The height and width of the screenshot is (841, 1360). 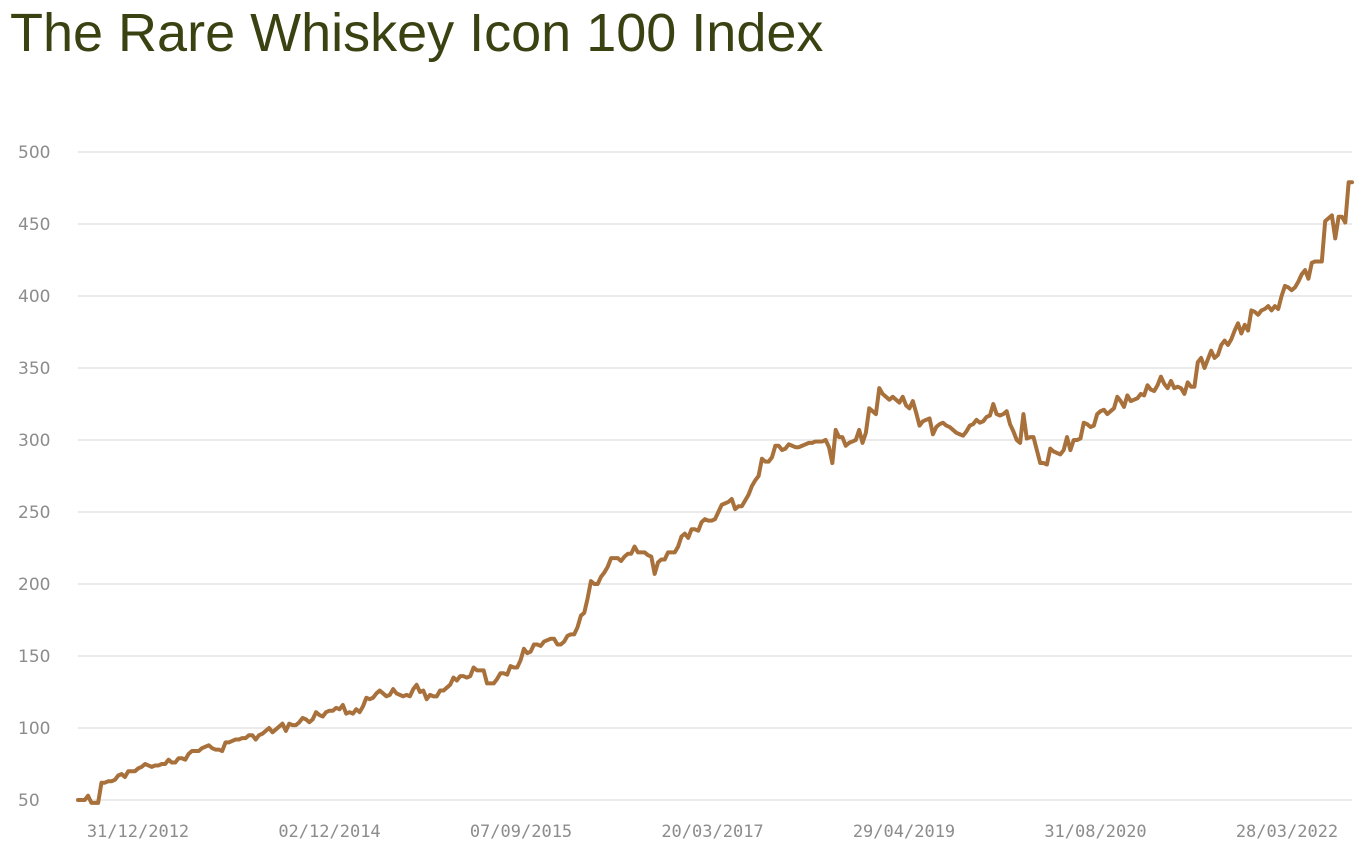 I want to click on y-axis-tick-labels: 50 100 150 200 250 300 350 400 450 500, so click(x=34, y=477).